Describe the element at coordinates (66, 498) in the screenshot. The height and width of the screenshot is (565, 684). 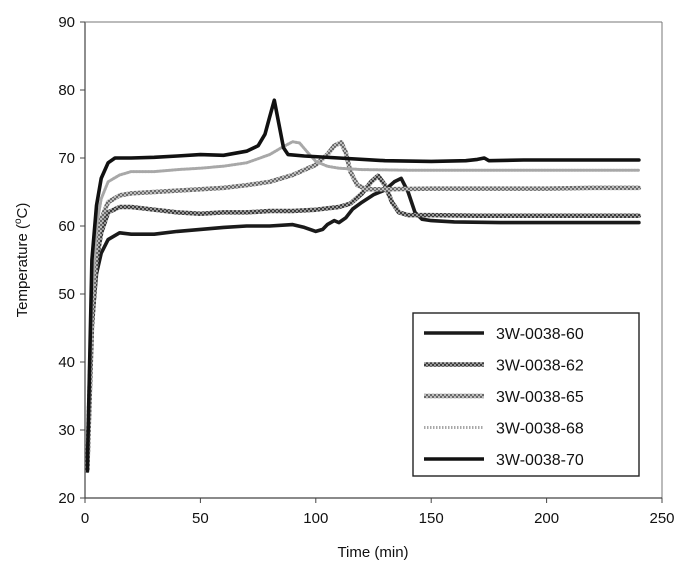
I see `y-tick-label: 20` at that location.